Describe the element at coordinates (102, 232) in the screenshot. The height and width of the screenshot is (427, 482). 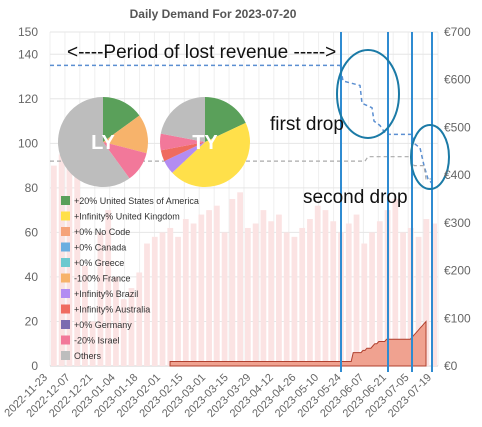
I see `legend-label: +0% No Code` at that location.